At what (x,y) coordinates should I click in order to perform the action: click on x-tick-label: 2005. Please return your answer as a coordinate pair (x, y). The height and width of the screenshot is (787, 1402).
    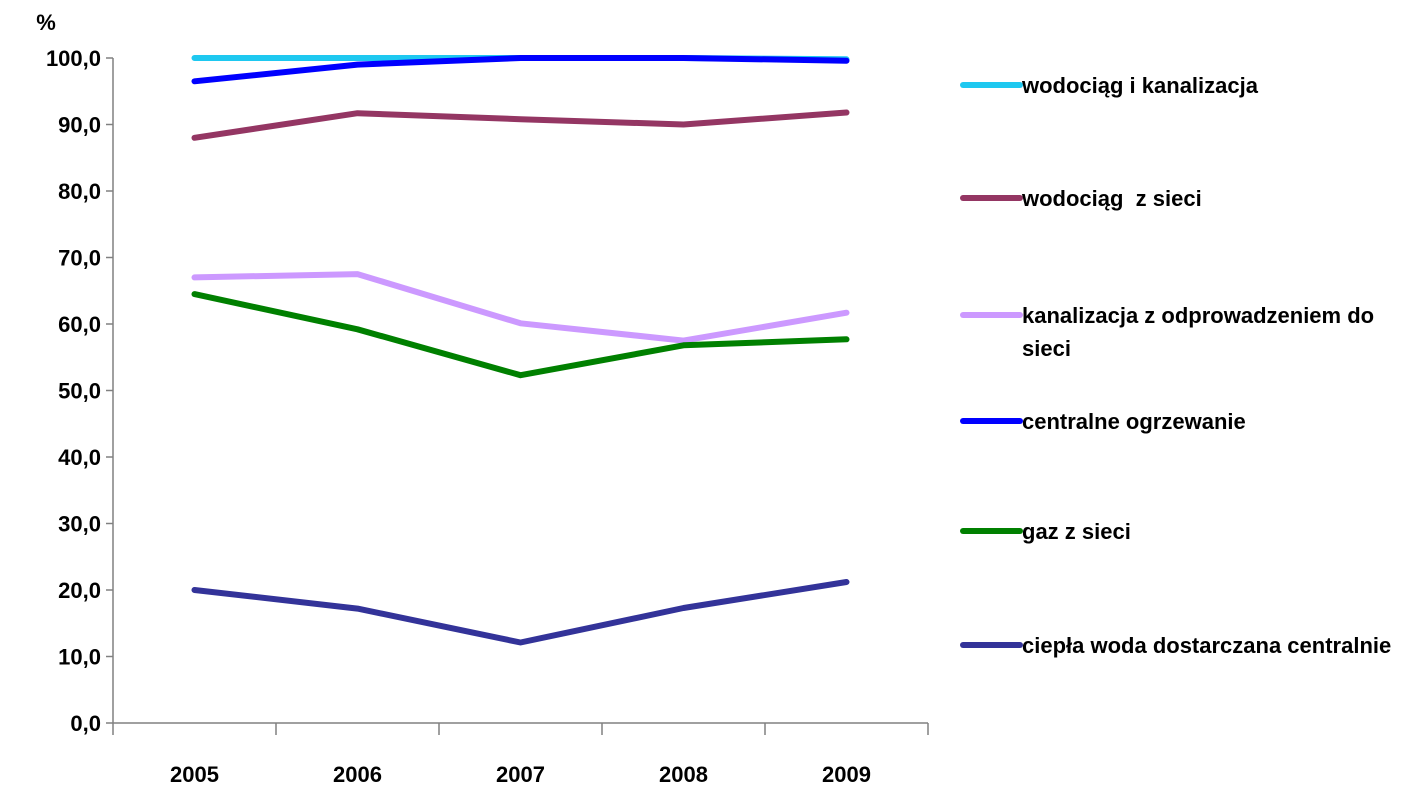
    Looking at the image, I should click on (194, 774).